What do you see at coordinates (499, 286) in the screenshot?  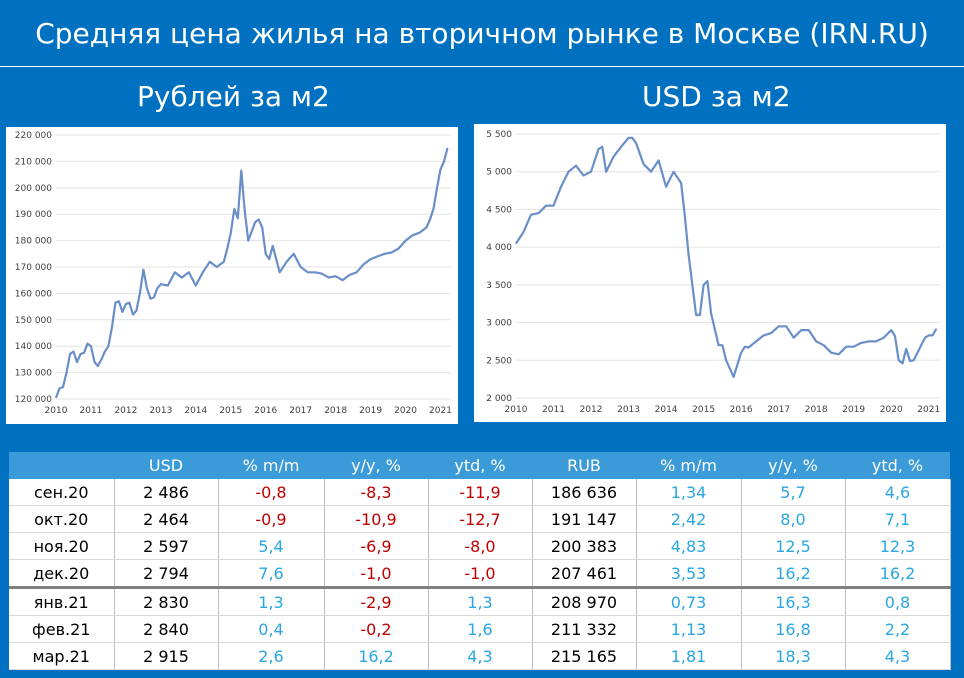 I see `y-tick-label: 3 500` at bounding box center [499, 286].